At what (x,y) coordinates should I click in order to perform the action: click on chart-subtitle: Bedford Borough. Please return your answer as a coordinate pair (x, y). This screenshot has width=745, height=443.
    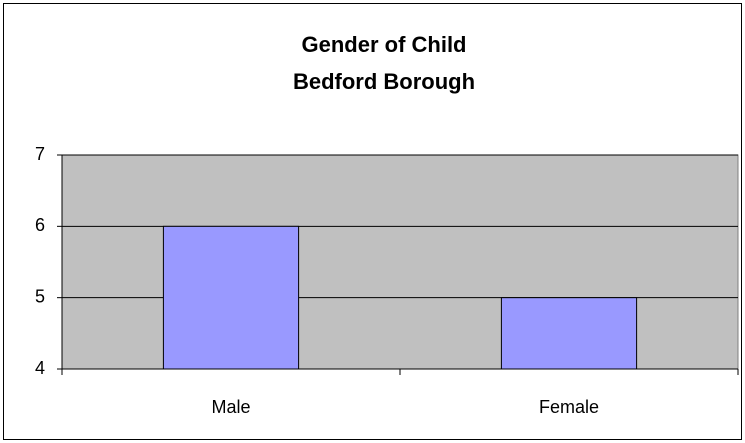
    Looking at the image, I should click on (384, 81).